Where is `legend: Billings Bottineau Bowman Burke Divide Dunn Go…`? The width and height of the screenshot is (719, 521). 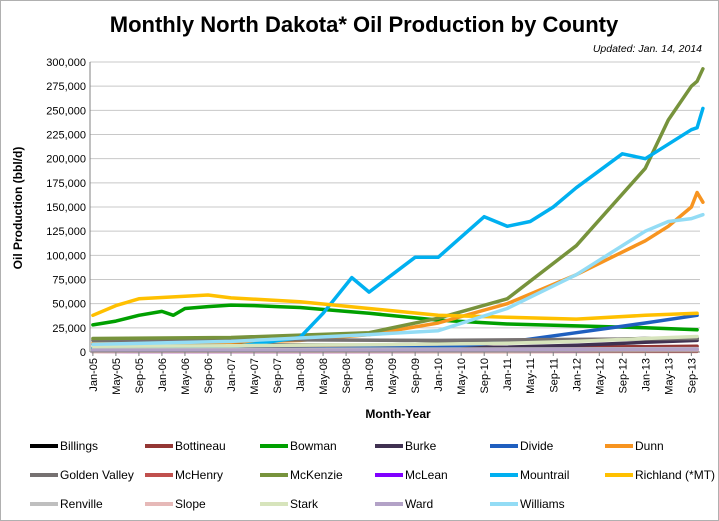 legend: Billings Bottineau Bowman Burke Divide Dunn Go… is located at coordinates (372, 475).